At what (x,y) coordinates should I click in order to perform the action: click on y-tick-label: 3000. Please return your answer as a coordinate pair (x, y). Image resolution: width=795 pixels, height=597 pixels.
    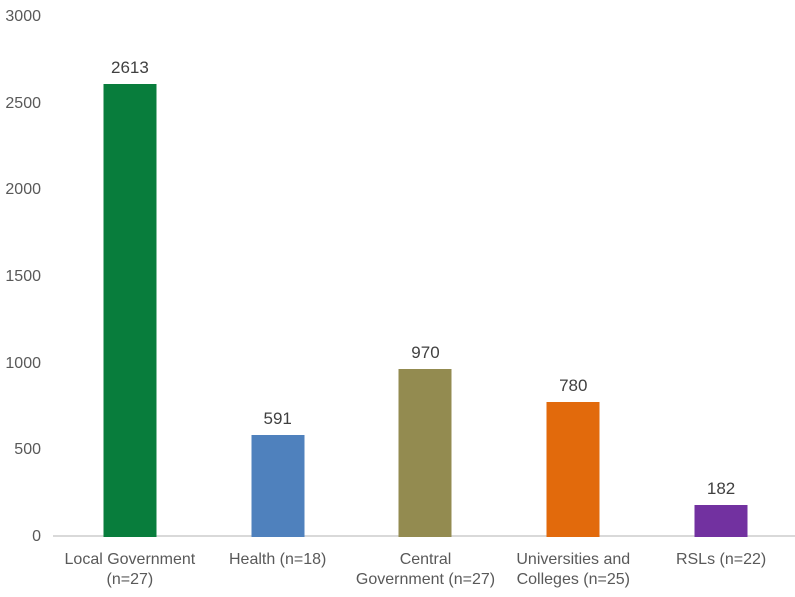
    Looking at the image, I should click on (23, 16).